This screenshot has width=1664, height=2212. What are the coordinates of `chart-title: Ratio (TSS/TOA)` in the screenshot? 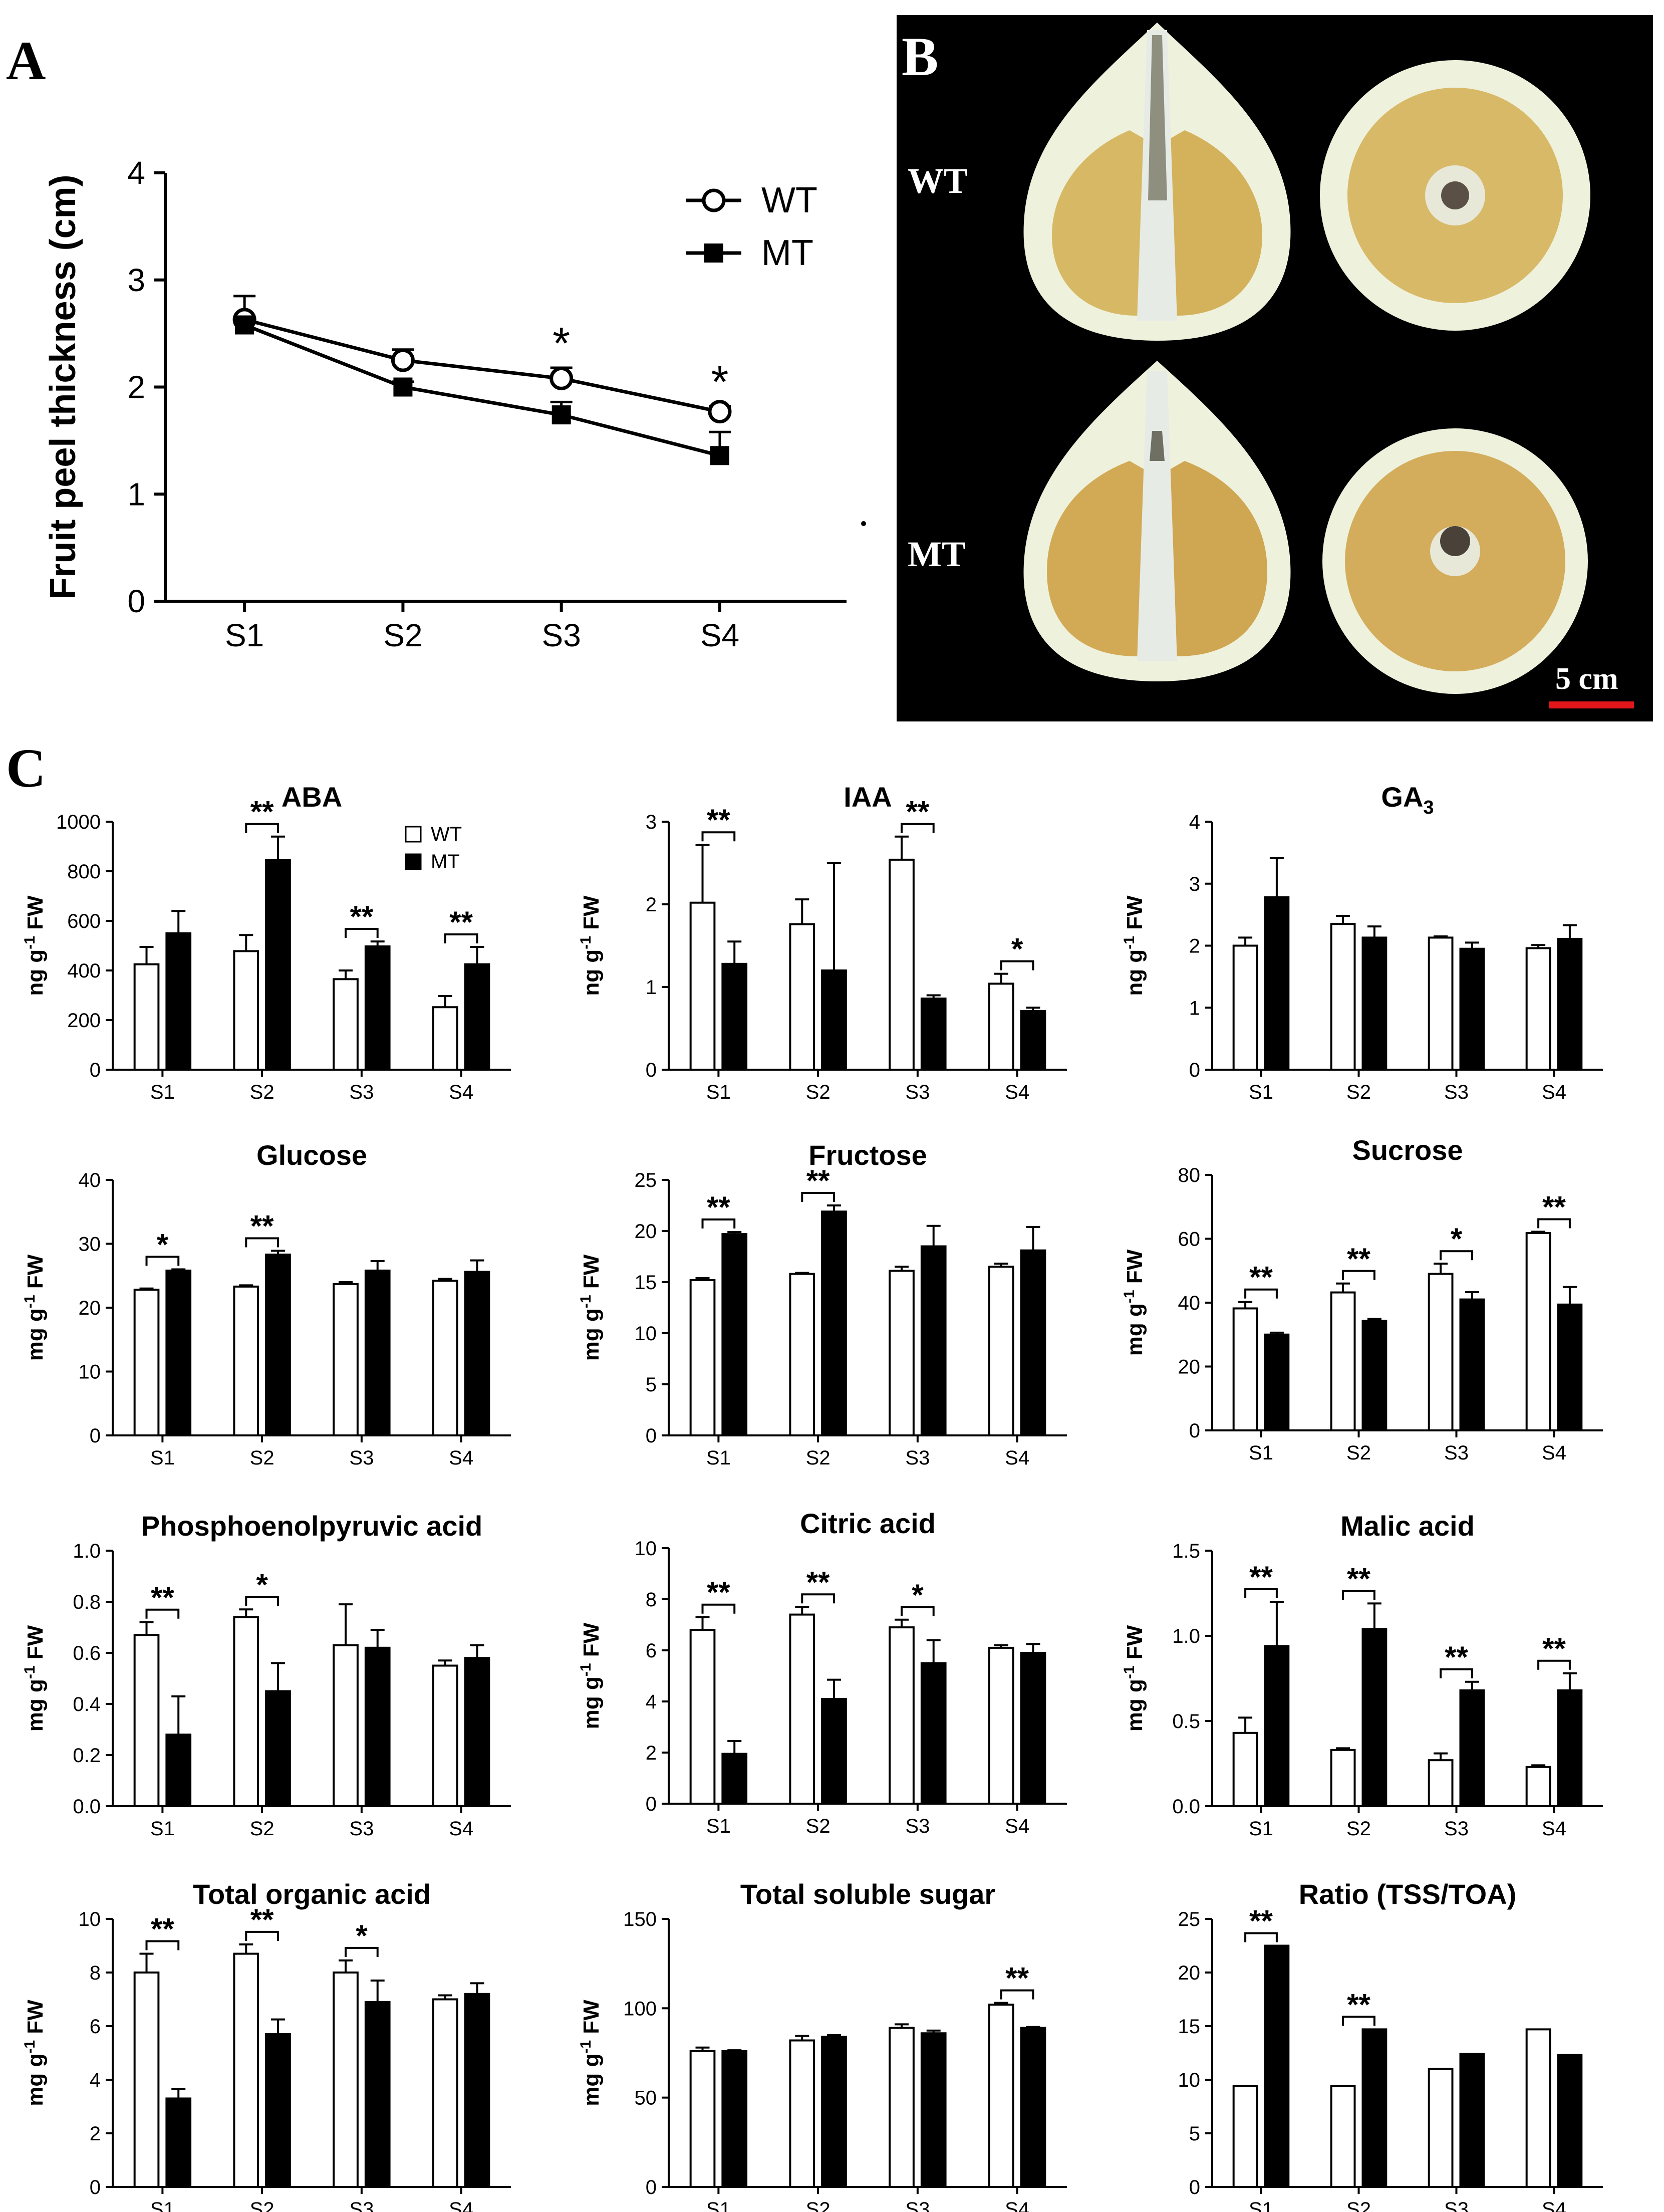 It's located at (1408, 1894).